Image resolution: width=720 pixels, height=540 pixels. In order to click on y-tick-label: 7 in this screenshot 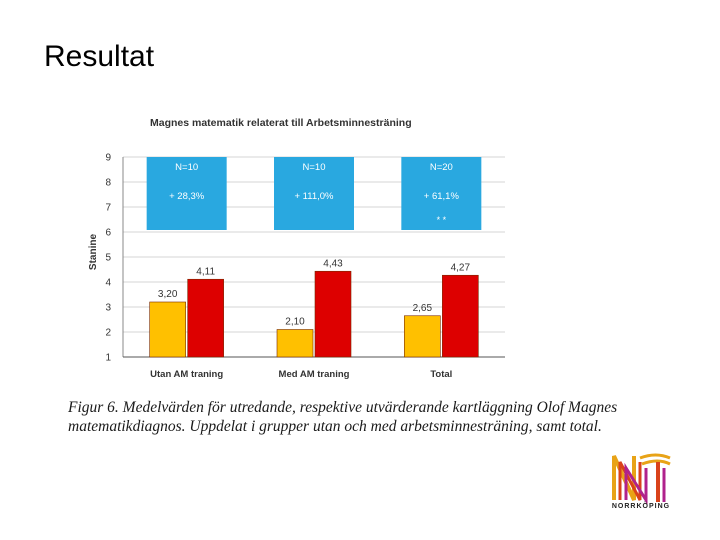, I will do `click(108, 208)`.